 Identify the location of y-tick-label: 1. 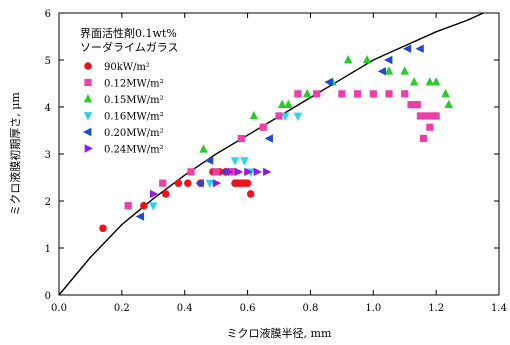
(48, 249).